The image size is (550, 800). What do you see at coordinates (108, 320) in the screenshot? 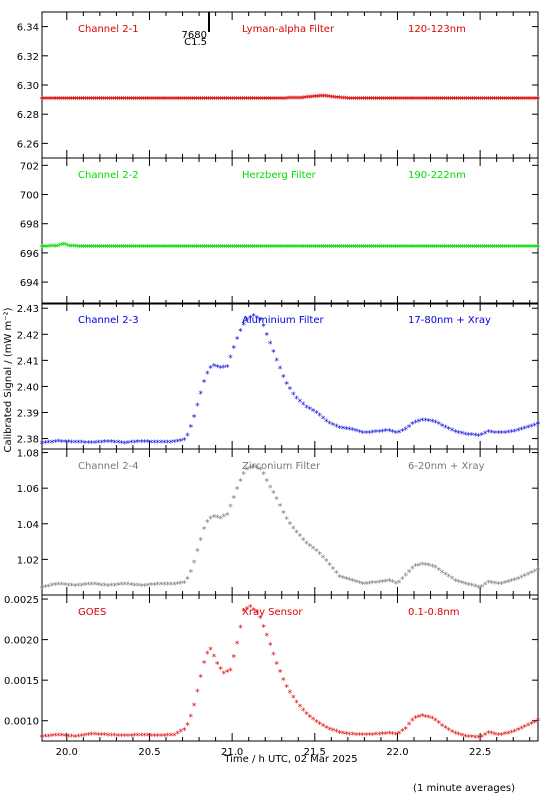
I see `channel-label: Channel 2-3` at bounding box center [108, 320].